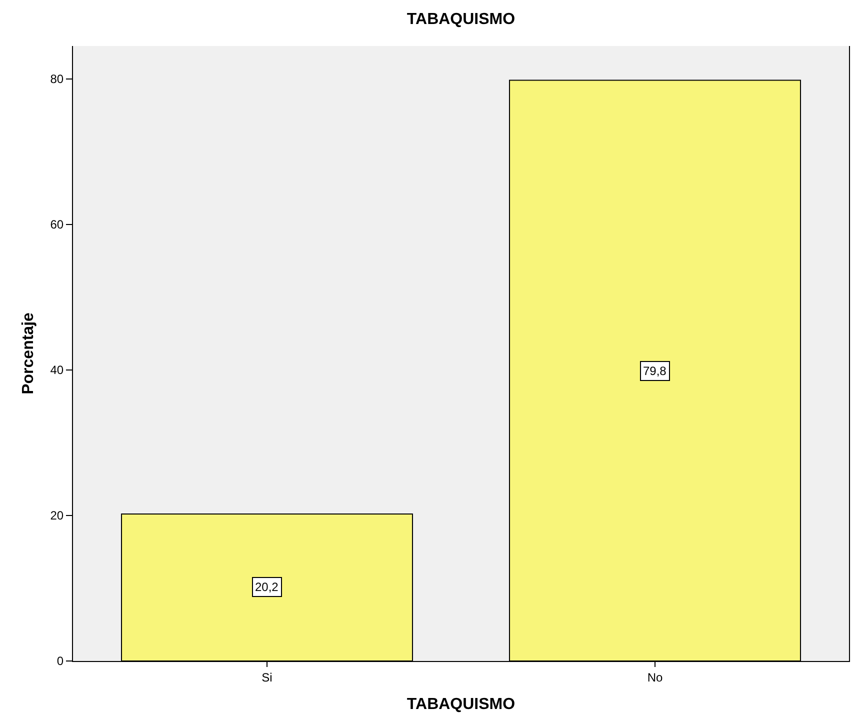 This screenshot has width=851, height=727. I want to click on y-tick-label: 0, so click(60, 661).